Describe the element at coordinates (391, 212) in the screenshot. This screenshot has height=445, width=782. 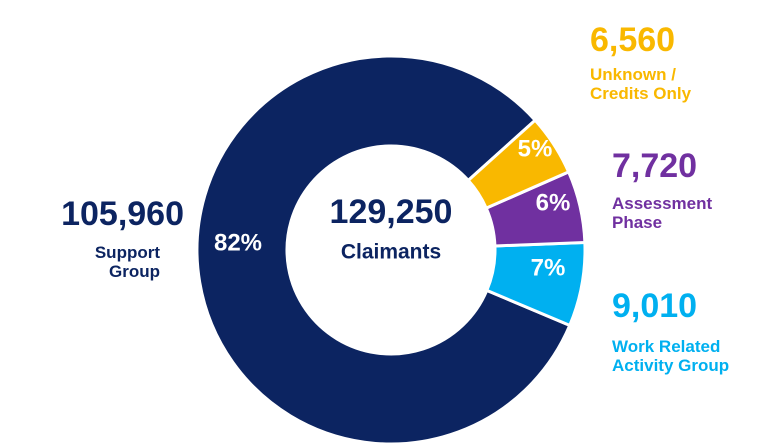
I see `center-value: 129,250` at that location.